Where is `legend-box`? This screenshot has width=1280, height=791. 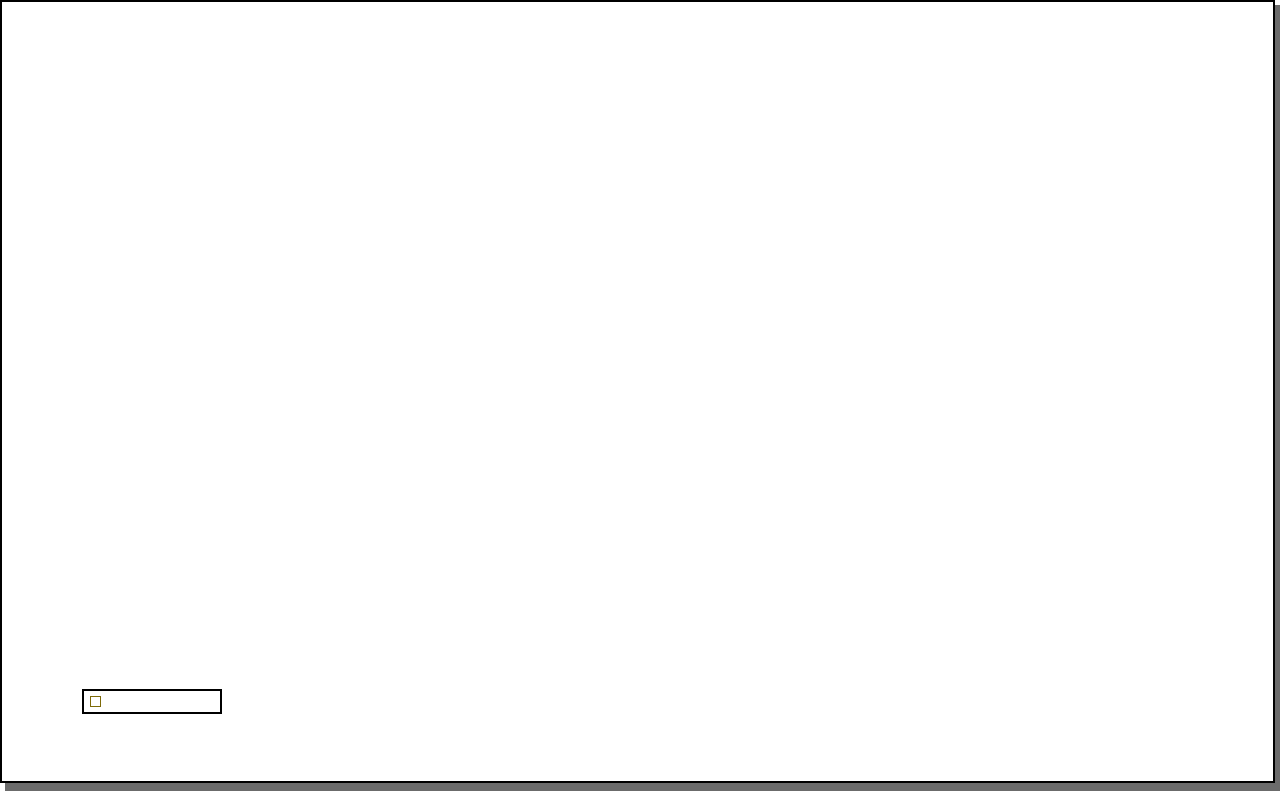
legend-box is located at coordinates (152, 701).